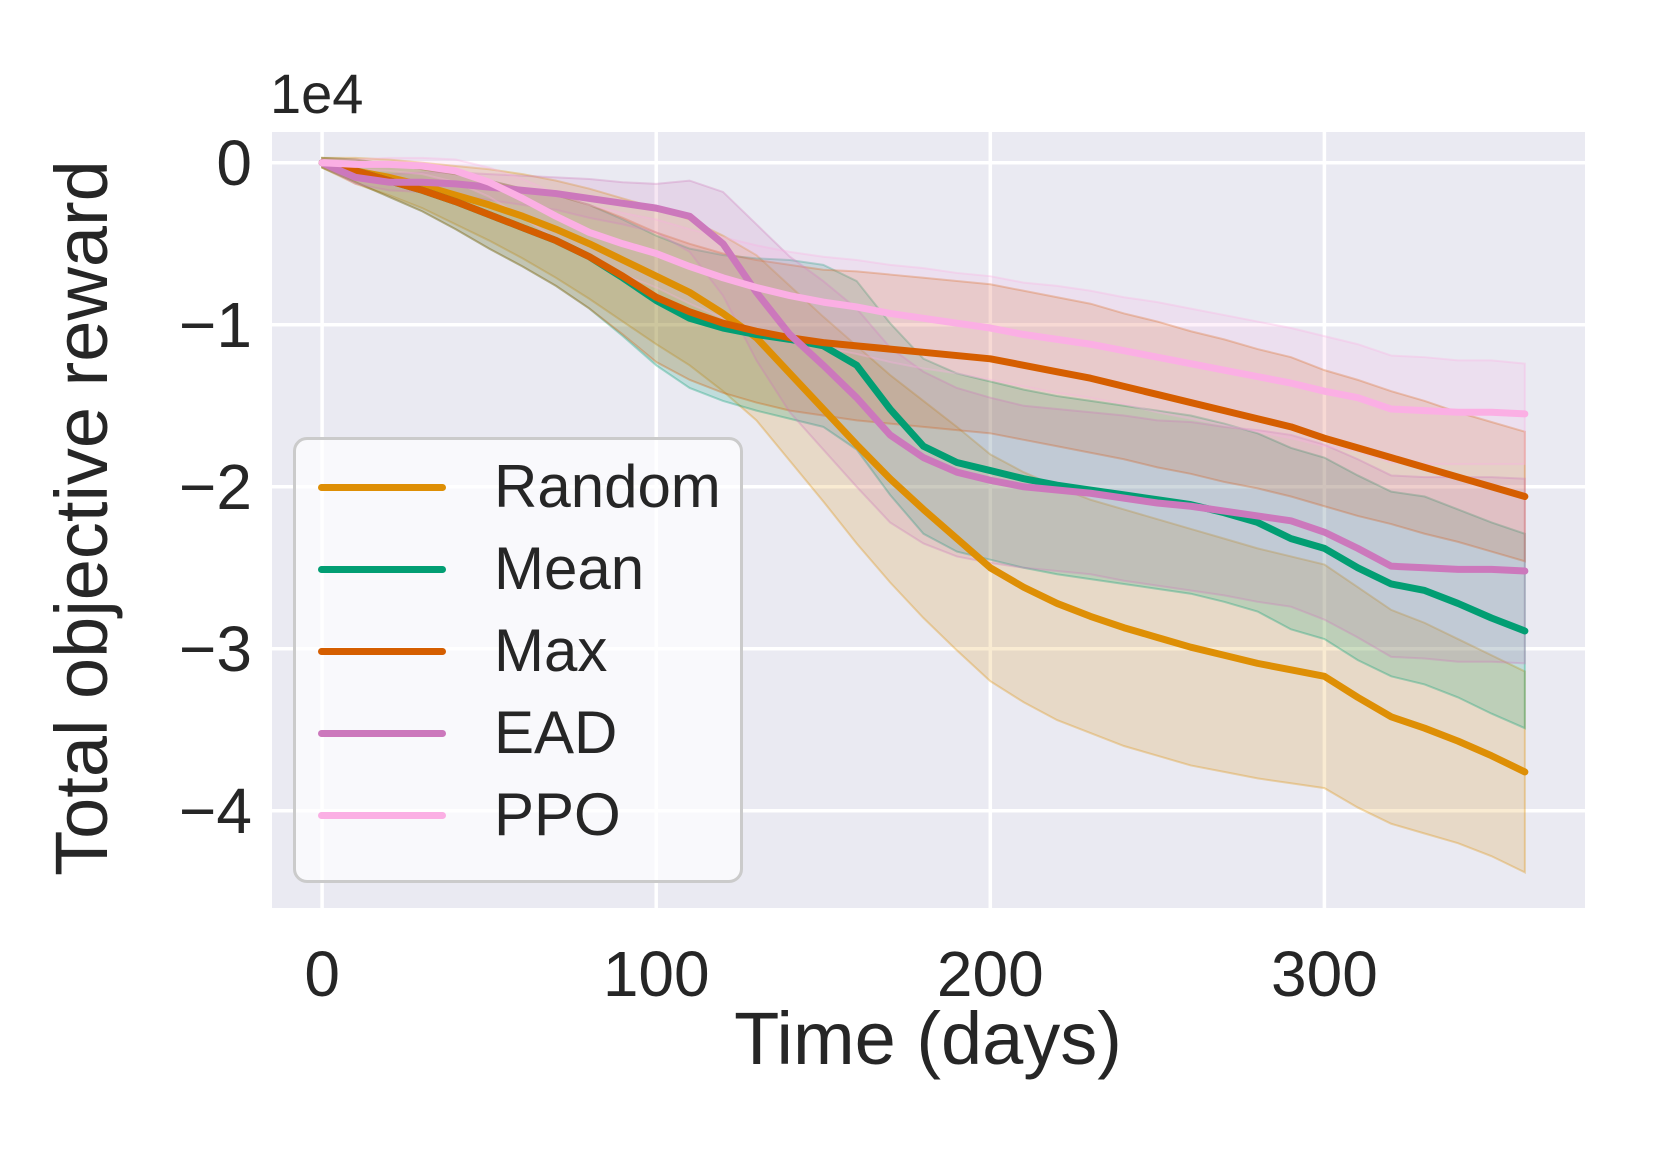 This screenshot has width=1661, height=1163. Describe the element at coordinates (322, 974) in the screenshot. I see `x-tick-0: 0` at that location.